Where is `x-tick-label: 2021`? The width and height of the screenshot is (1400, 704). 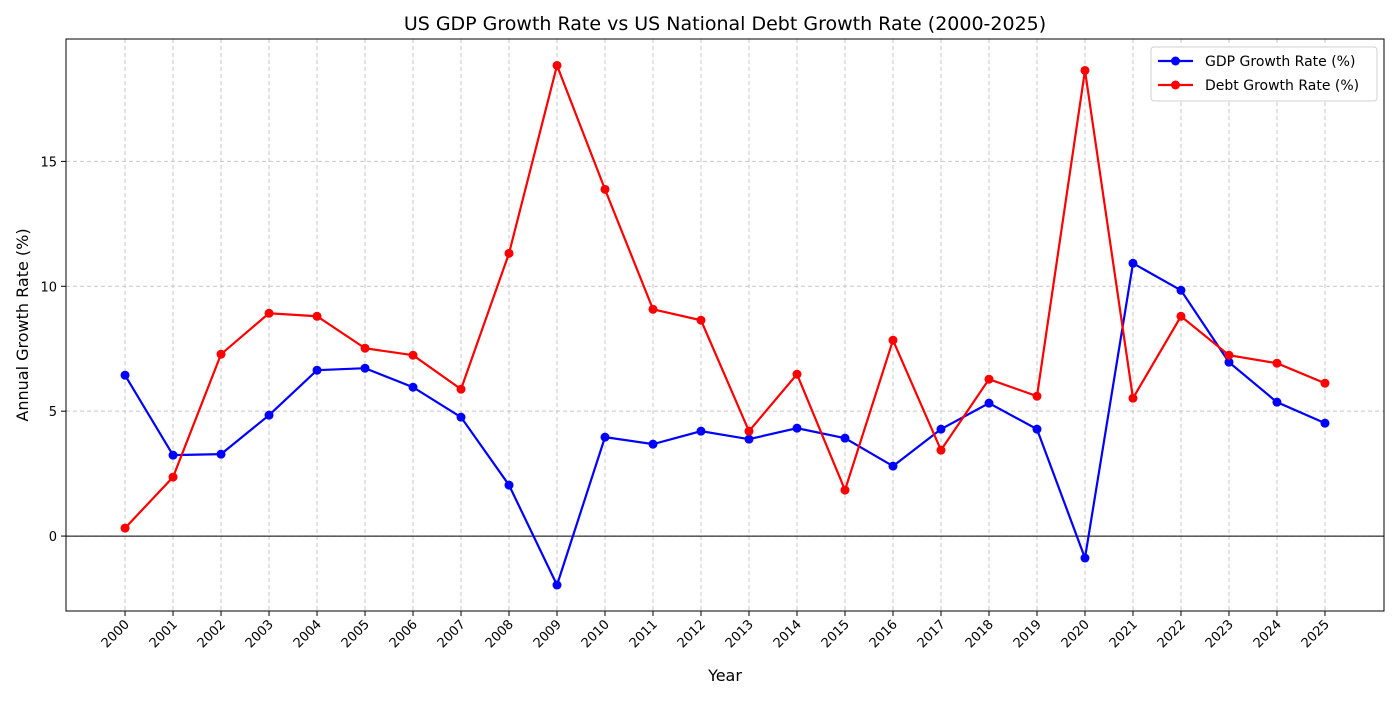 x-tick-label: 2021 is located at coordinates (1124, 634).